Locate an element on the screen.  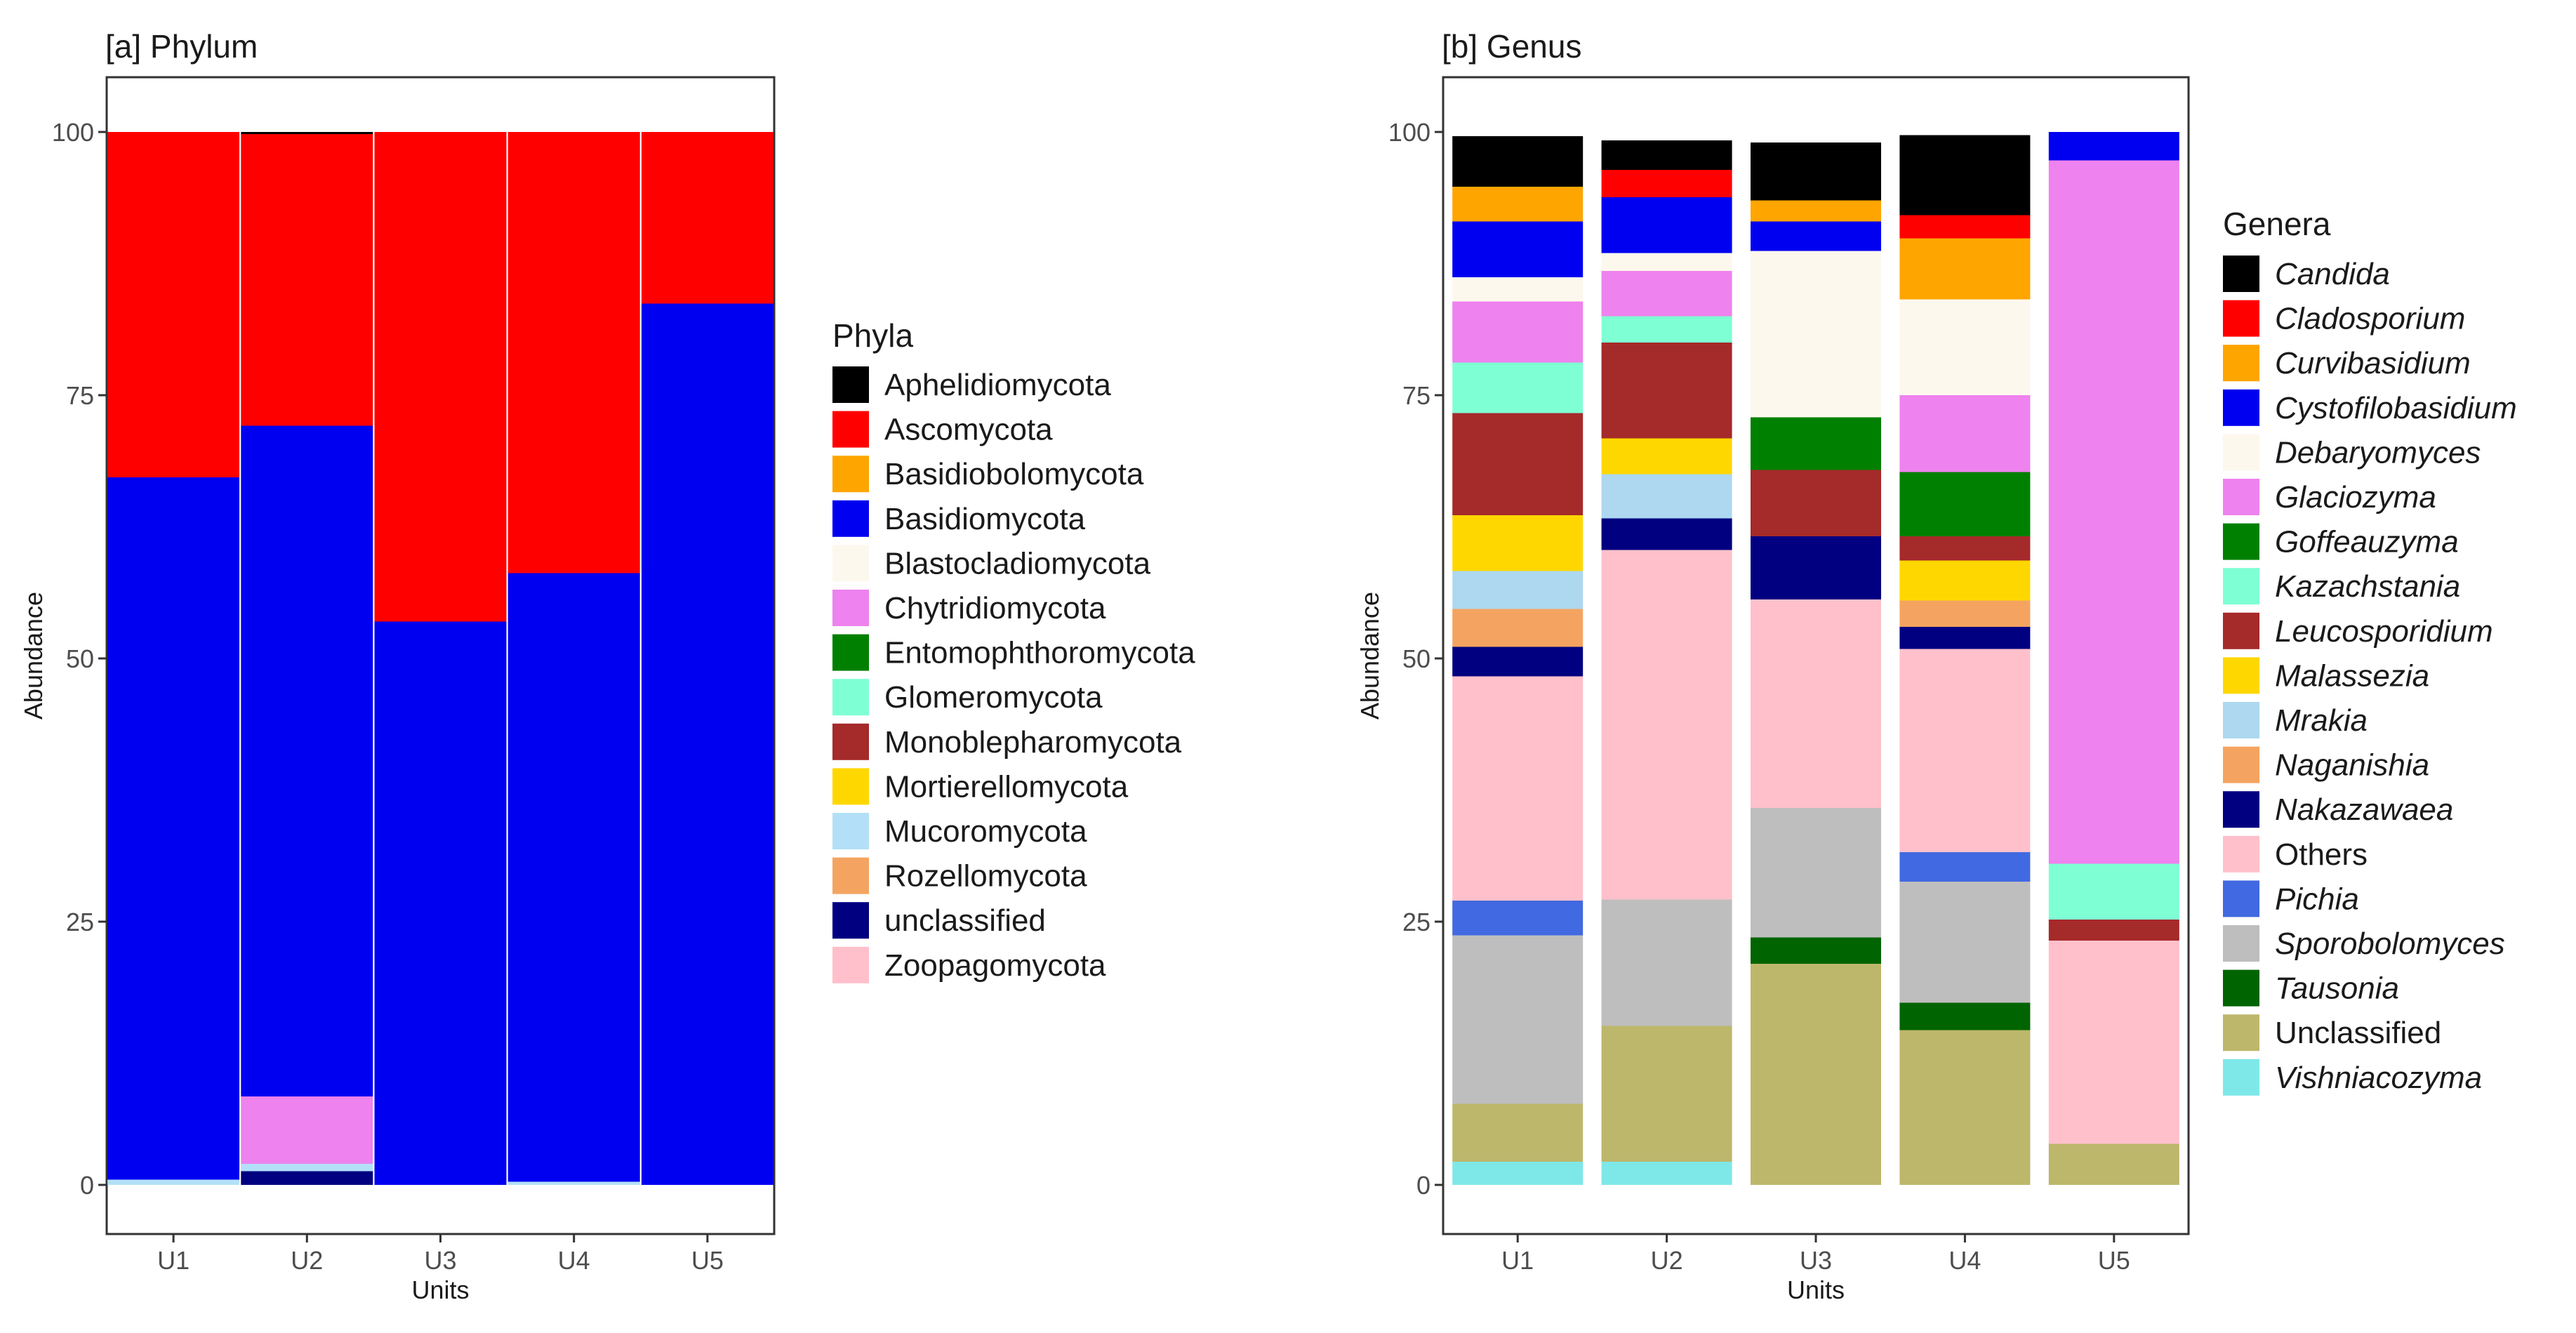
legend-swatch-zoopagomycota is located at coordinates (851, 964).